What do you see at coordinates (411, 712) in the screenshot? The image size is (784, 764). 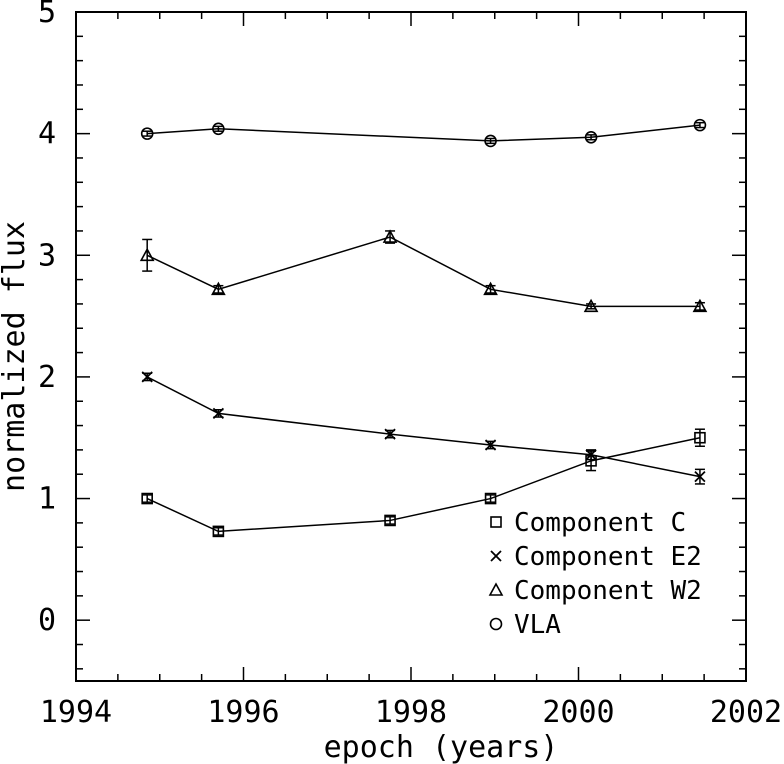 I see `x-tick-label: 1998` at bounding box center [411, 712].